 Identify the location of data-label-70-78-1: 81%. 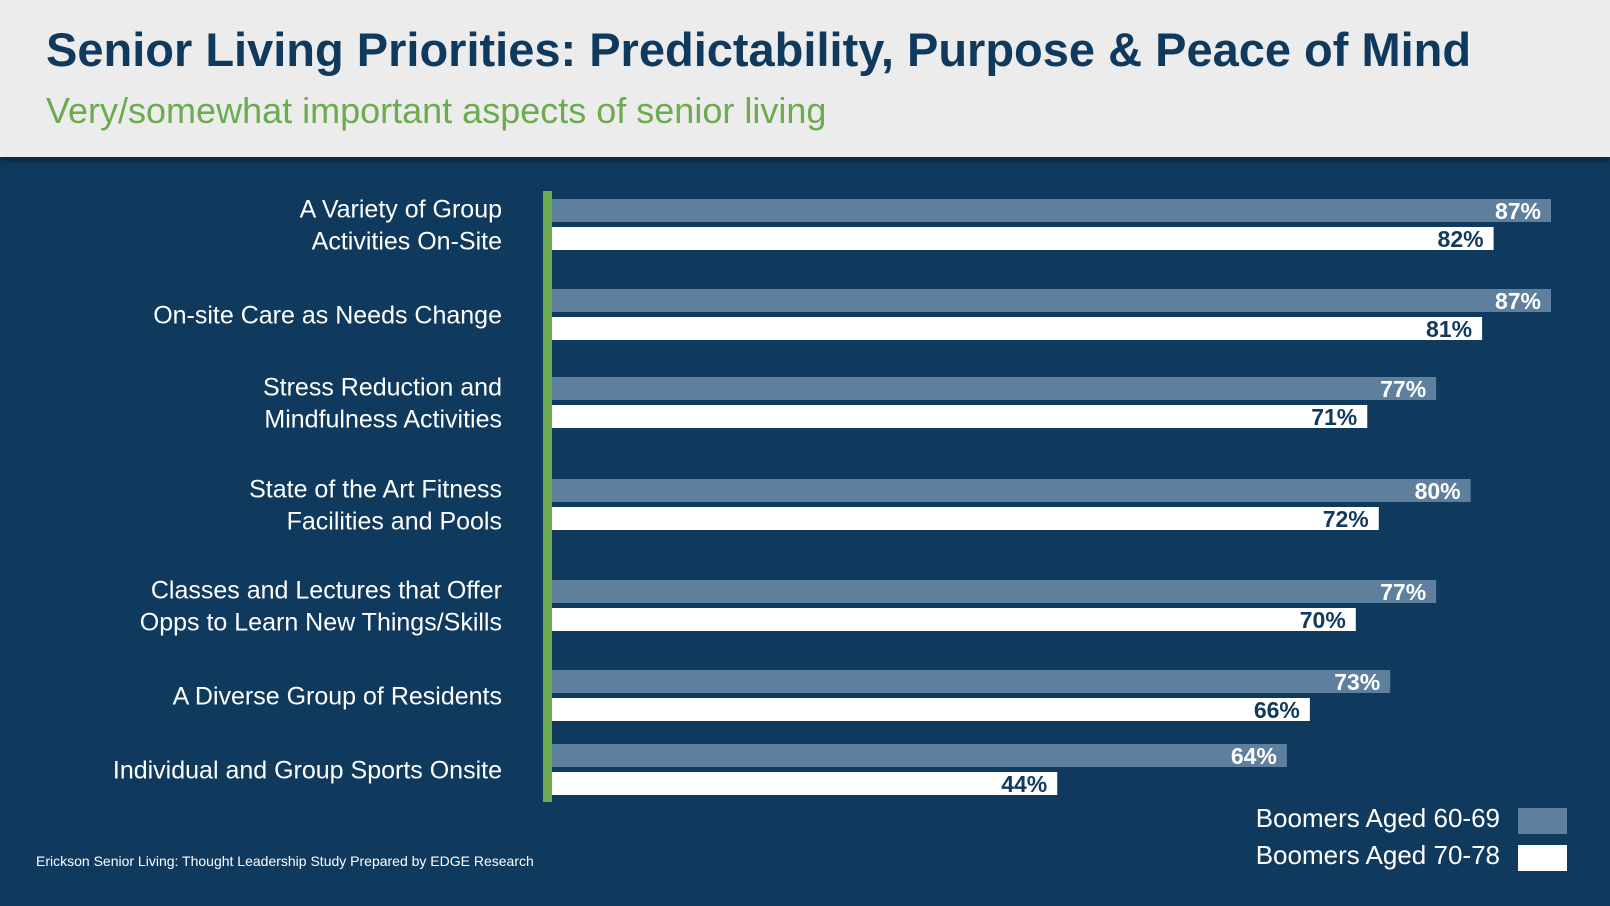
(1449, 329).